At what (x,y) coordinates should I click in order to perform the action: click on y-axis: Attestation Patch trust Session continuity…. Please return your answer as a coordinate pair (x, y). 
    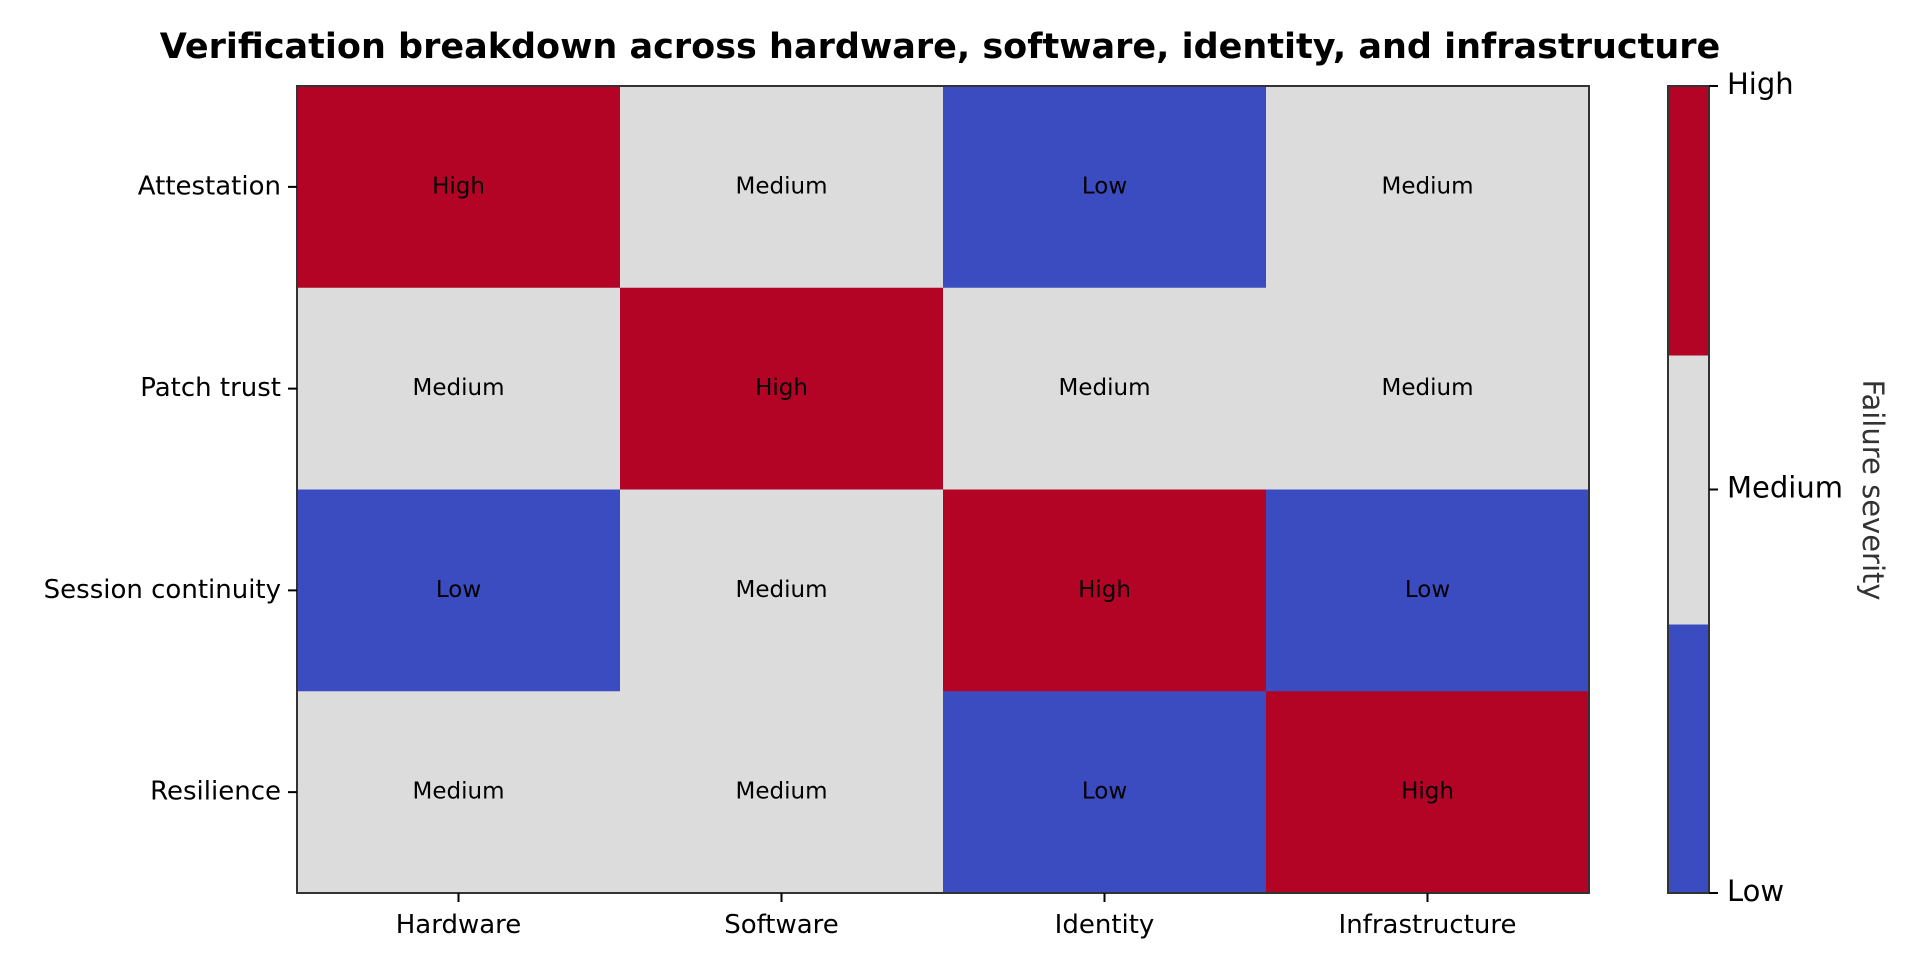
    Looking at the image, I should click on (170, 489).